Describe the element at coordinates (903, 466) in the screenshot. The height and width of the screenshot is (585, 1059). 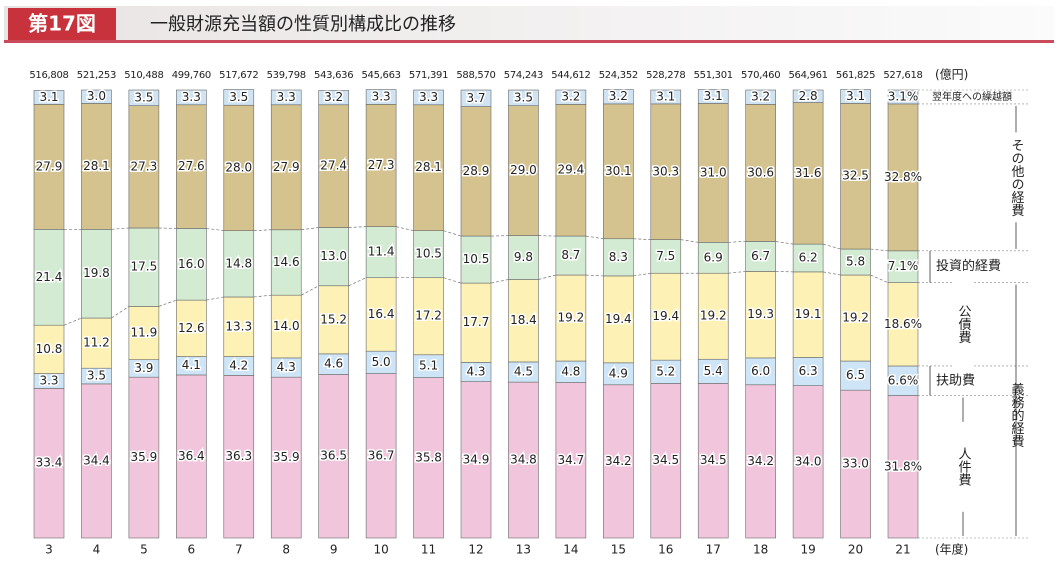
I see `value-label: 31.8%` at that location.